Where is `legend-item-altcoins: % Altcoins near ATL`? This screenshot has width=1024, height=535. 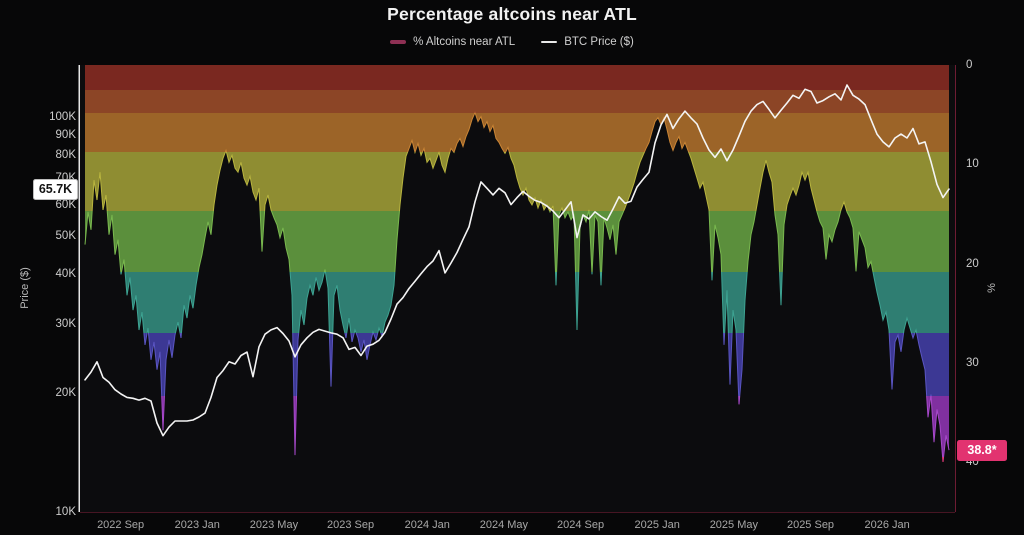 legend-item-altcoins: % Altcoins near ATL is located at coordinates (452, 42).